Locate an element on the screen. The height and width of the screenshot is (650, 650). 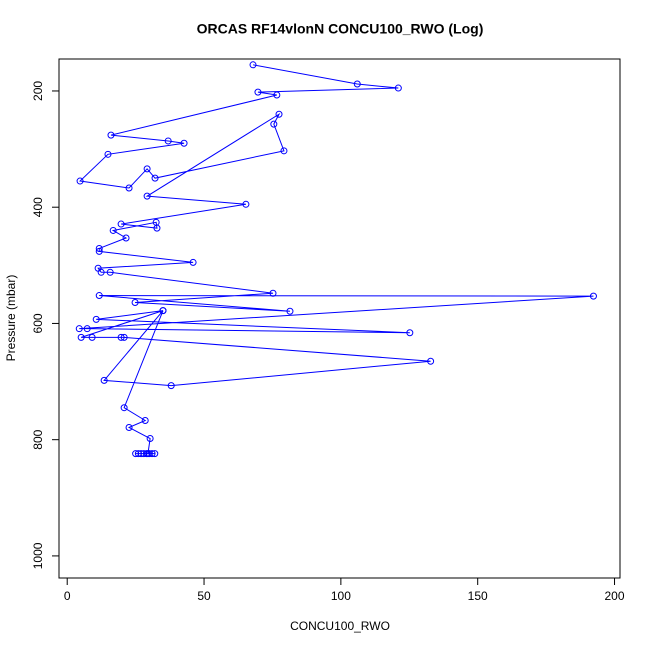
y-tick-label: 200 is located at coordinates (38, 91).